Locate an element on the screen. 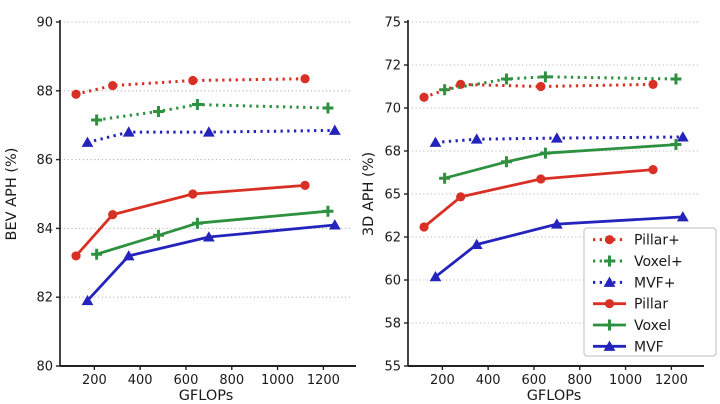 The image size is (720, 404). series-Pillar+-line is located at coordinates (538, 90).